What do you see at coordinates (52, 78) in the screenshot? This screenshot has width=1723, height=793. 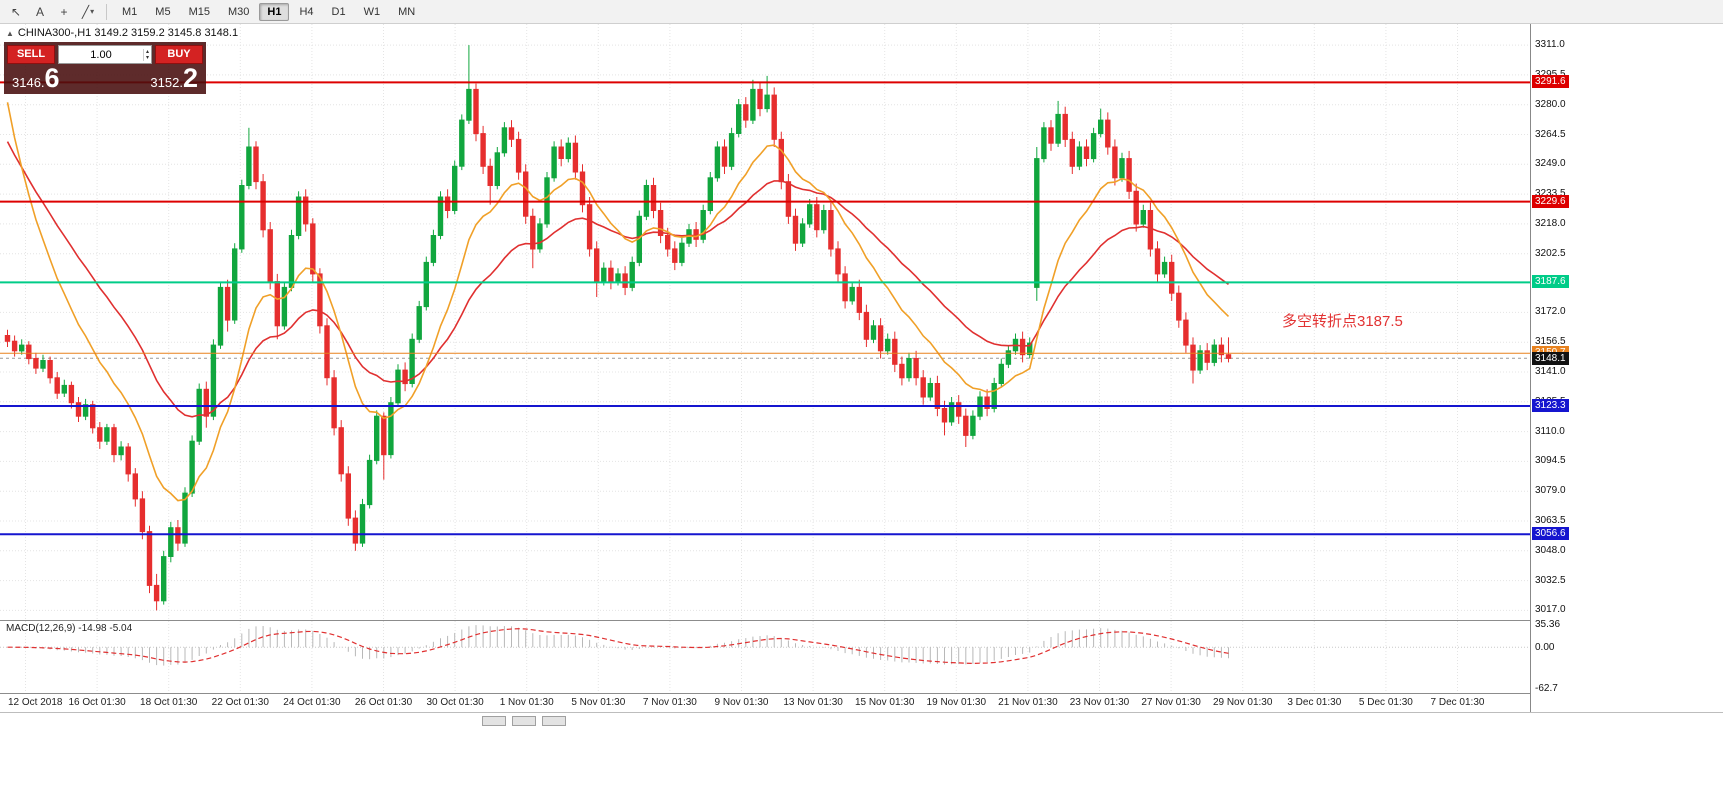 I see `sell-price-big-digit: 6` at bounding box center [52, 78].